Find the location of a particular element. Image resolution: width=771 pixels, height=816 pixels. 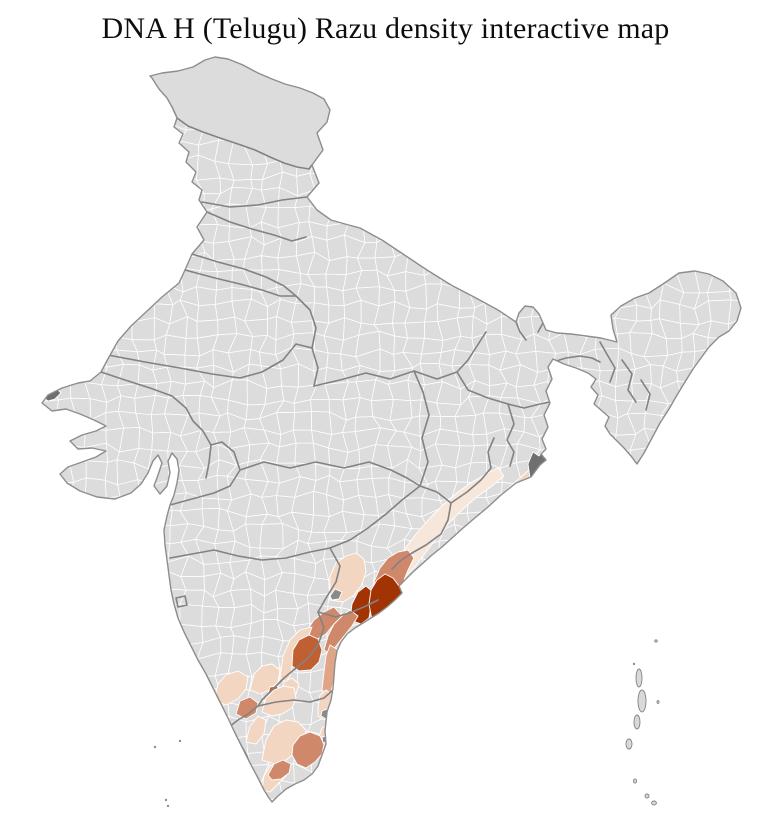

hyderabad-district is located at coordinates (336, 594).